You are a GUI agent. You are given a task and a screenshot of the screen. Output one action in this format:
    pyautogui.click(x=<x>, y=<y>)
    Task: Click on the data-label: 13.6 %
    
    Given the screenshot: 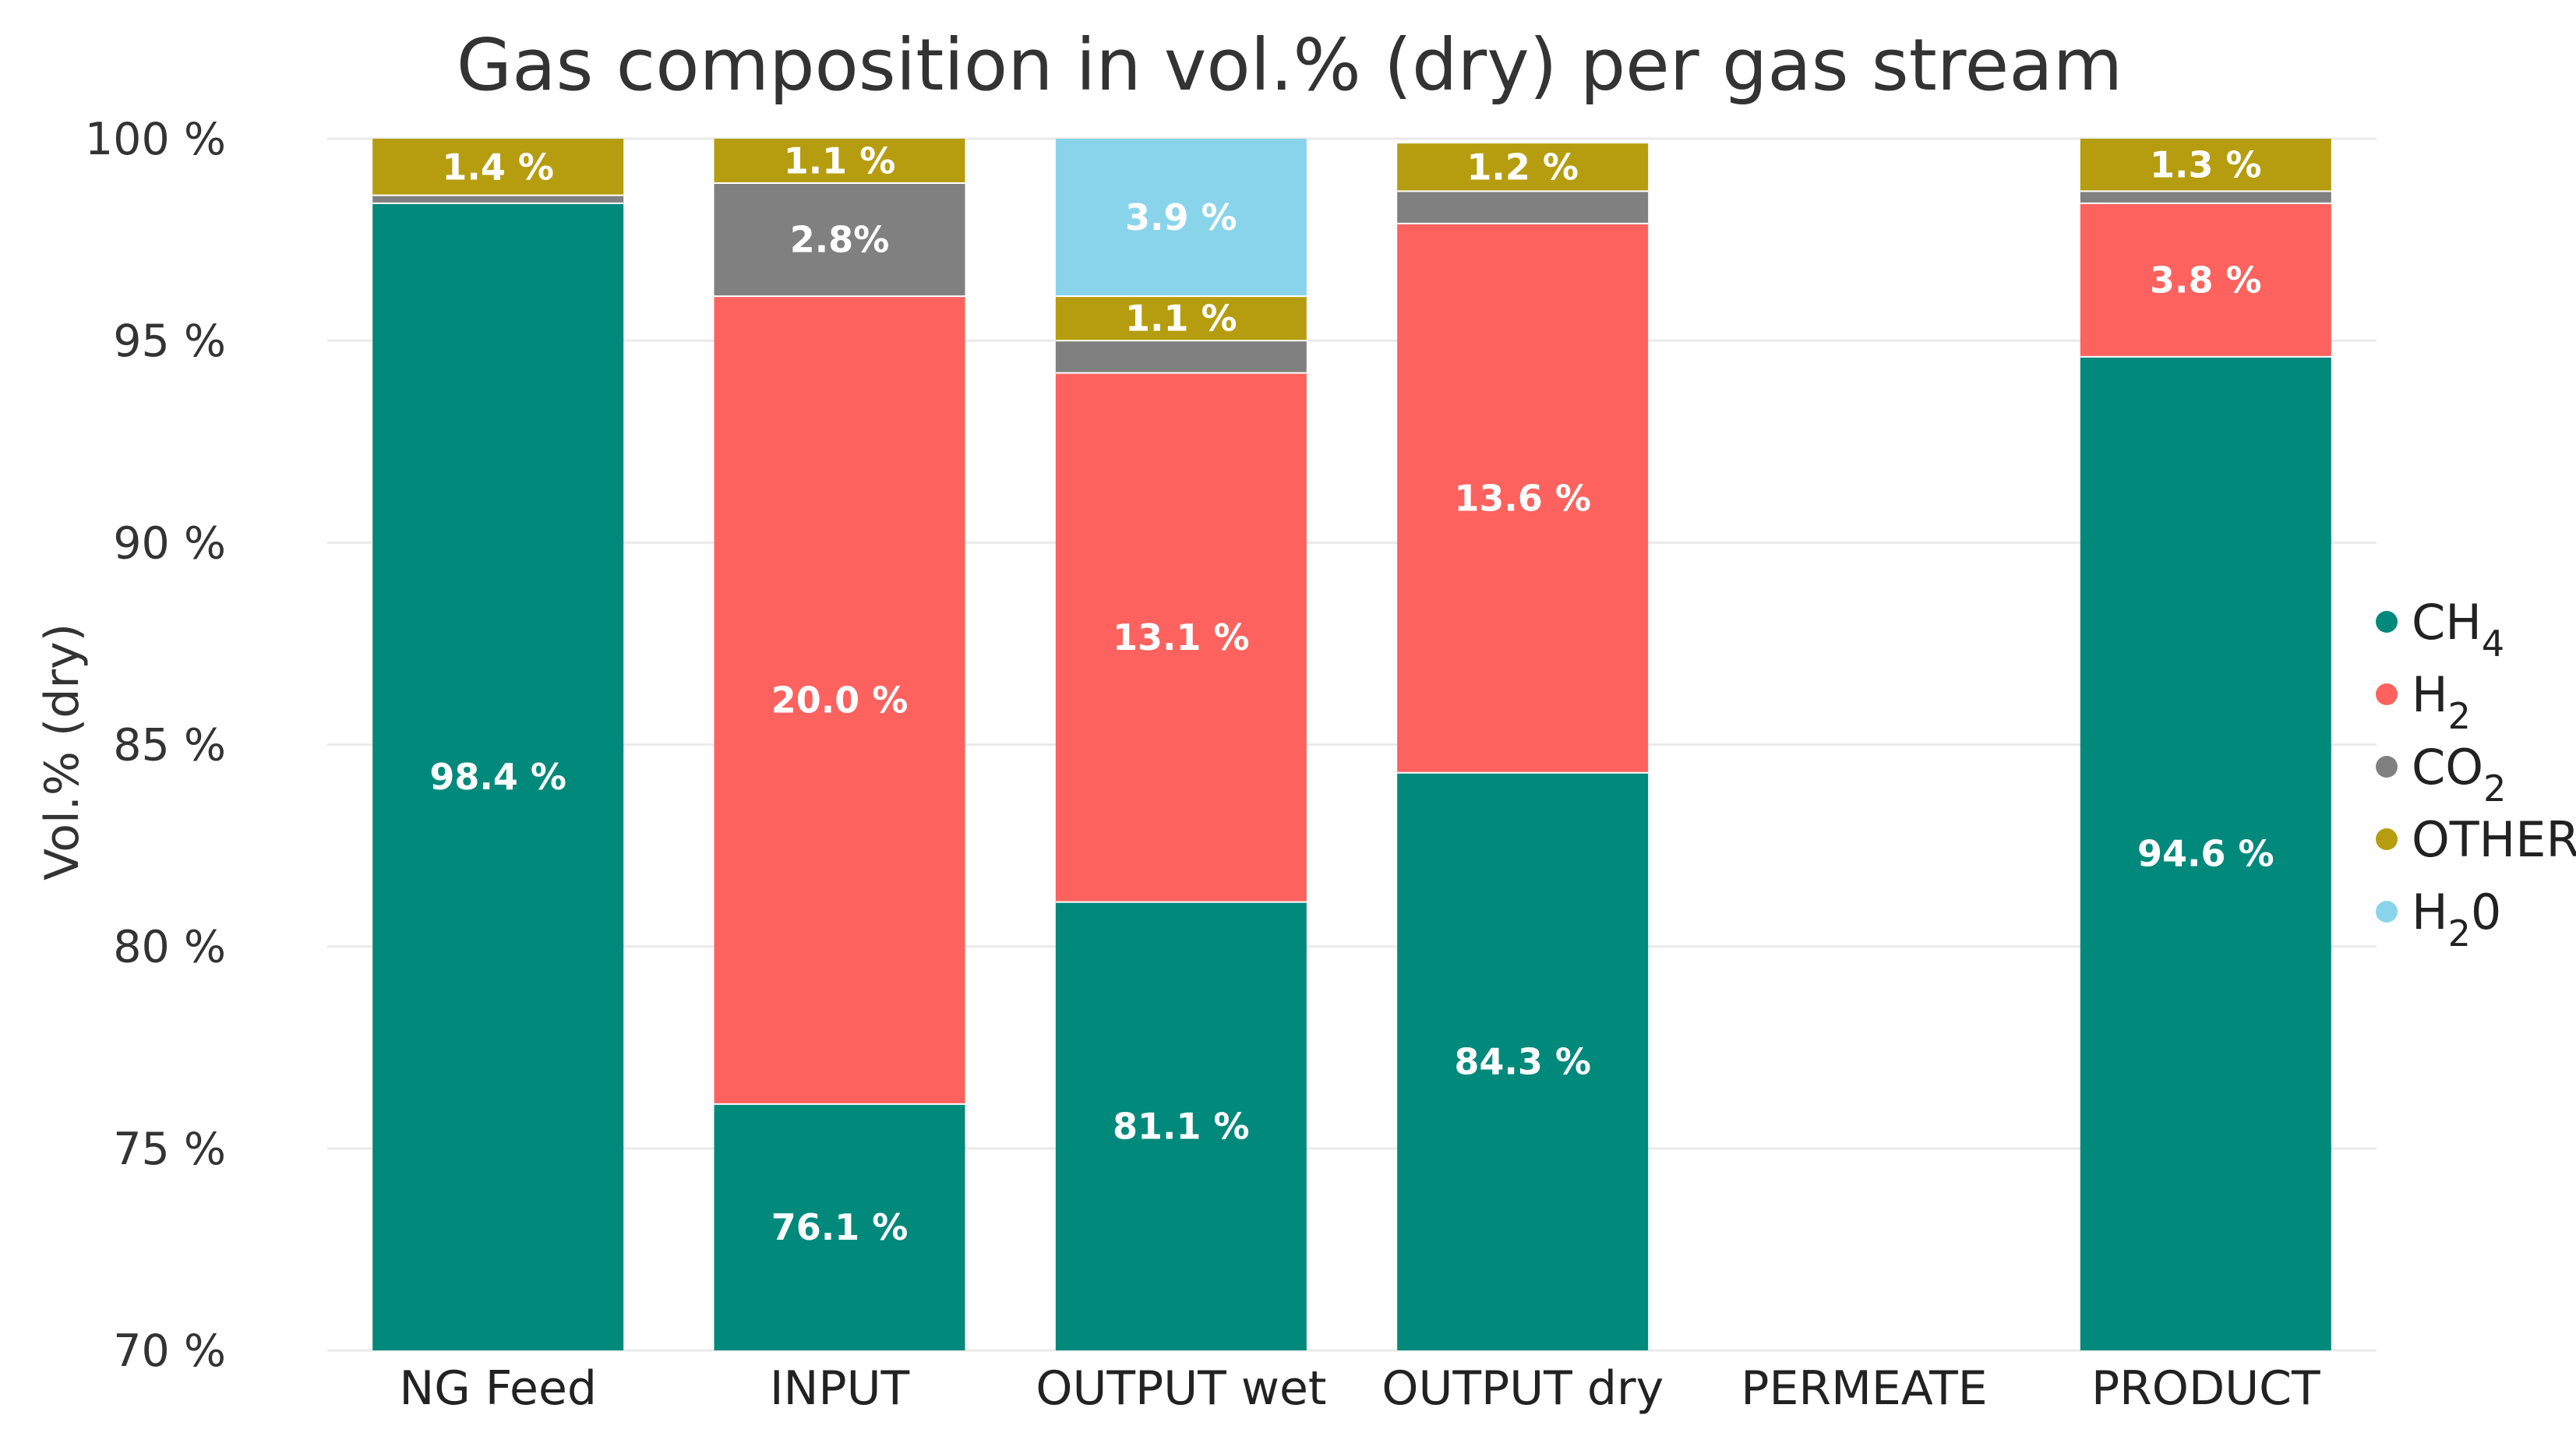 What is the action you would take?
    pyautogui.click(x=1522, y=498)
    